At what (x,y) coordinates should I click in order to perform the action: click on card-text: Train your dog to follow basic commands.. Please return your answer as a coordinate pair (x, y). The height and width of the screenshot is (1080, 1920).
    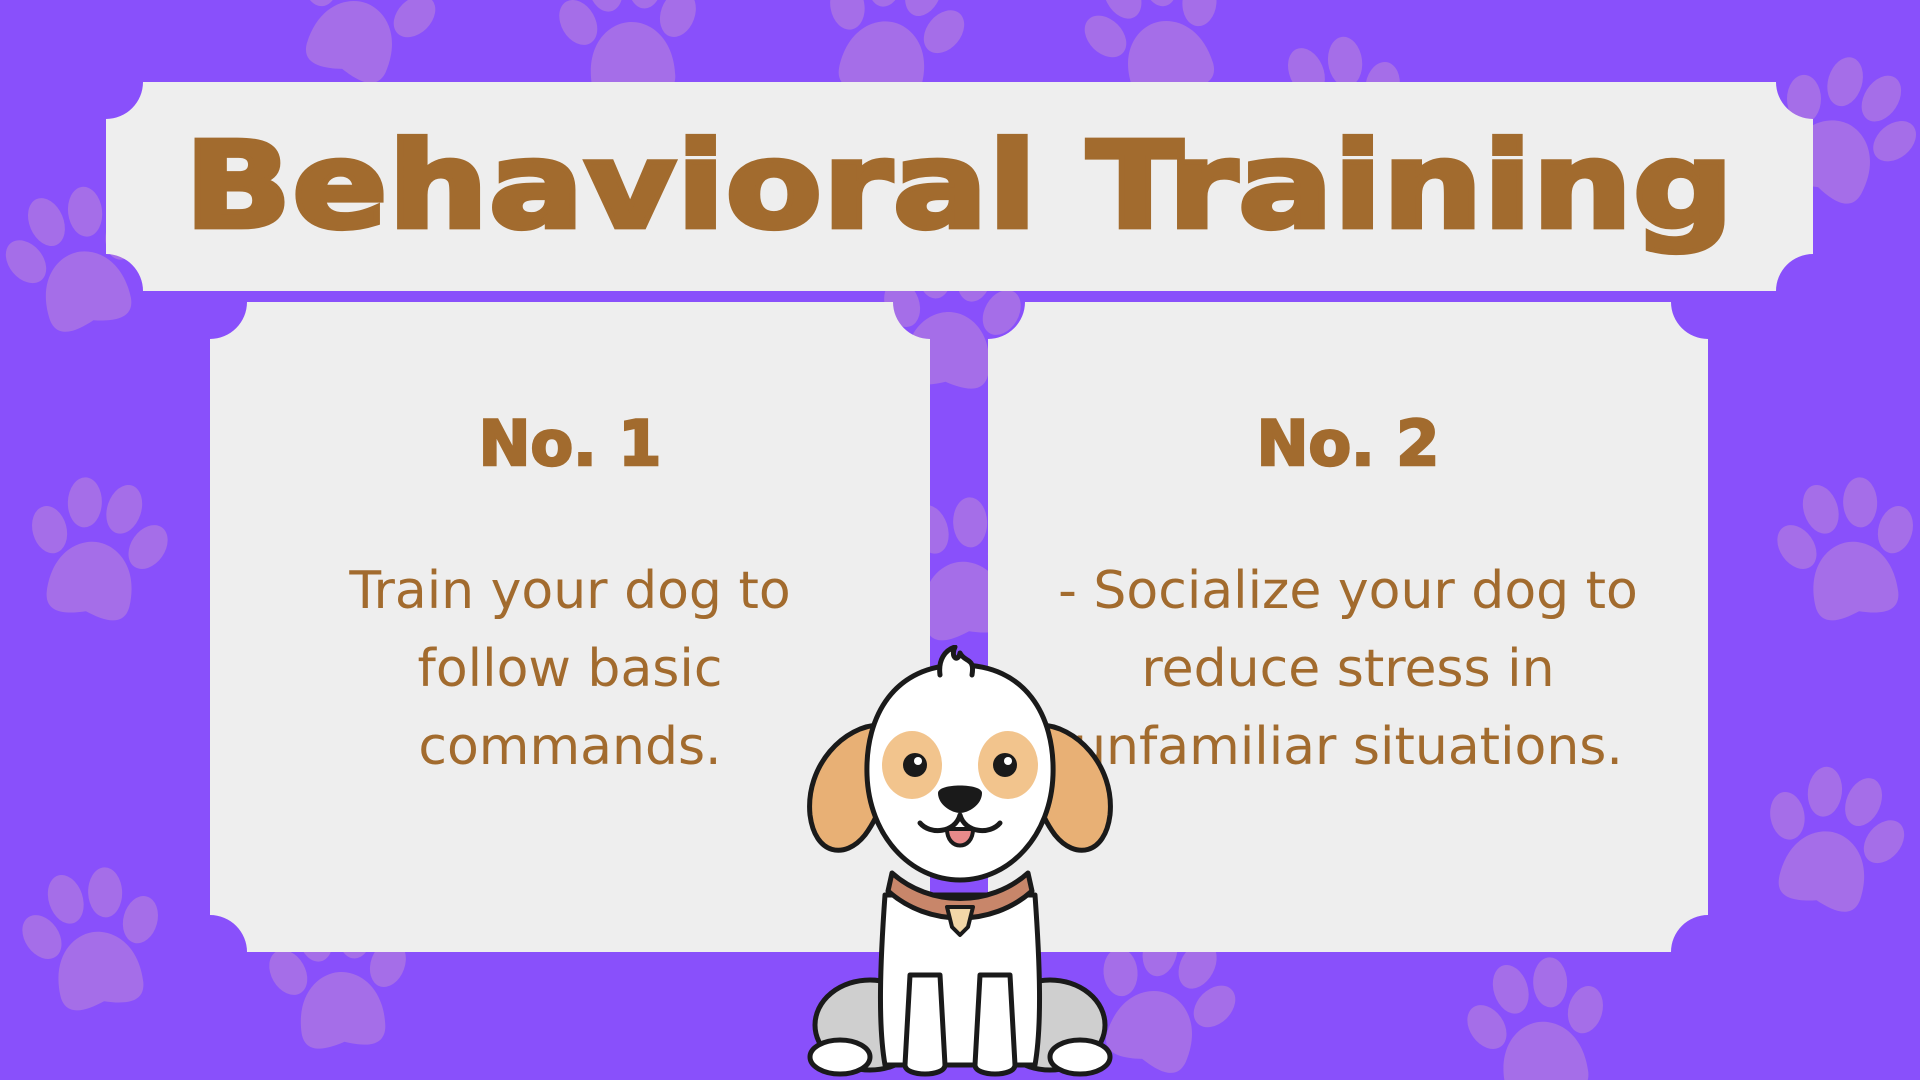
    Looking at the image, I should click on (570, 669).